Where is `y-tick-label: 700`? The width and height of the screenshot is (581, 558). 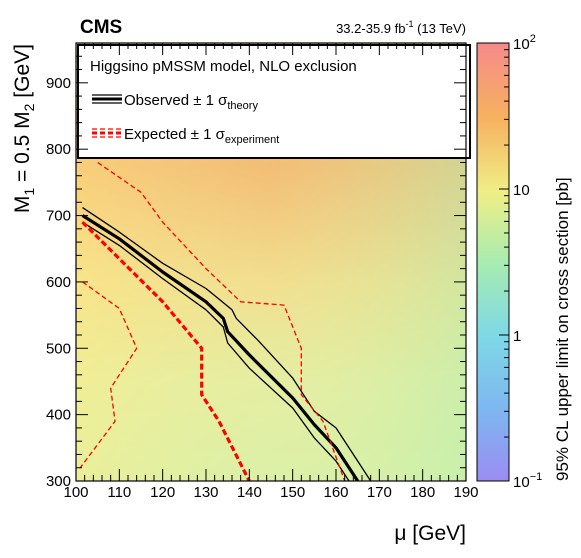 y-tick-label: 700 is located at coordinates (58, 216).